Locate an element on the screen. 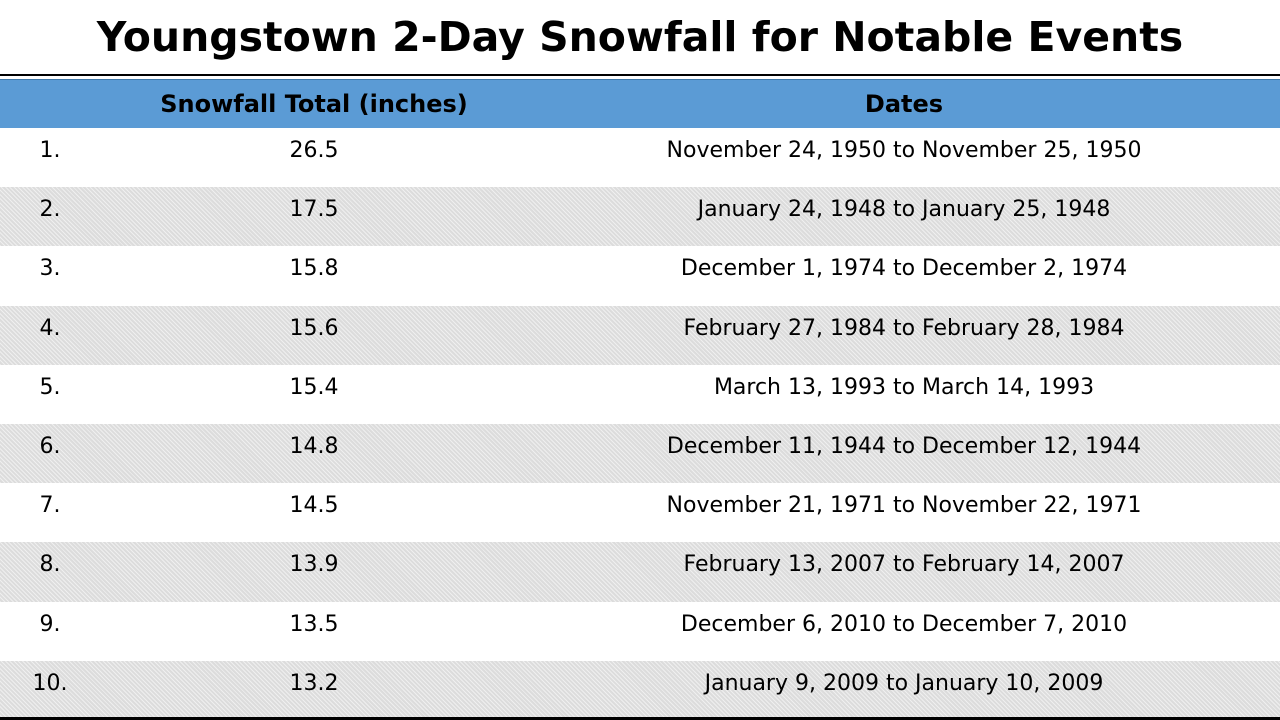 The image size is (1280, 720). rank-cell: 7. is located at coordinates (50, 506).